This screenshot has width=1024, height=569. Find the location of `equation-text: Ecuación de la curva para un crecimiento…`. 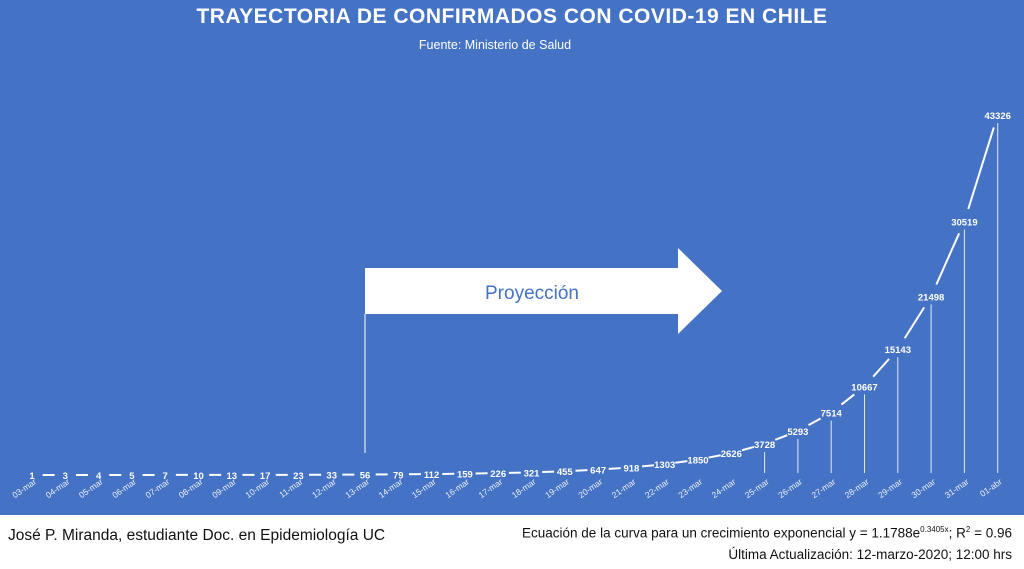

equation-text: Ecuación de la curva para un crecimiento… is located at coordinates (767, 533).